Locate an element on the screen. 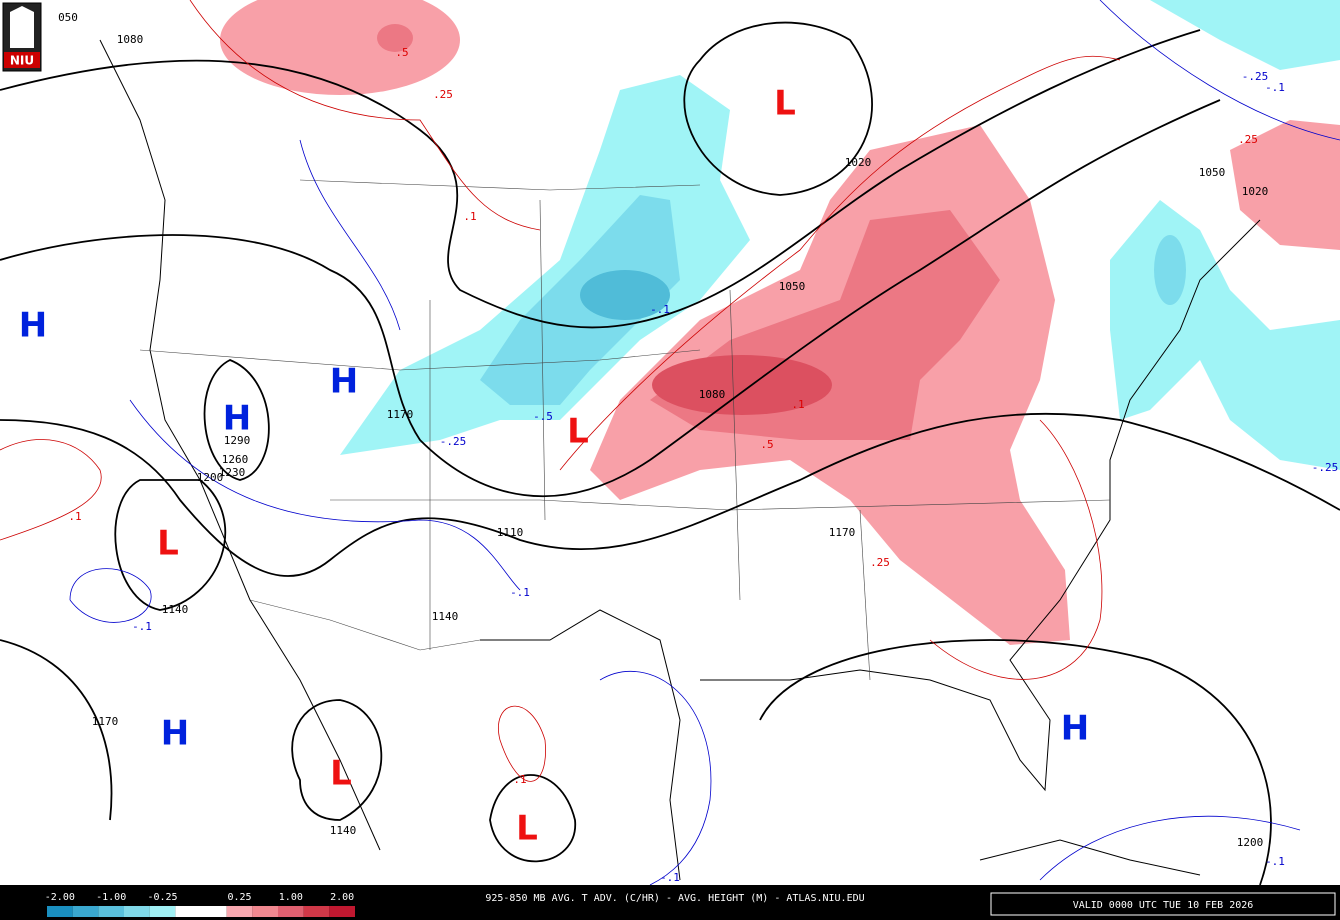  legend-label: 0.25 is located at coordinates (239, 897).